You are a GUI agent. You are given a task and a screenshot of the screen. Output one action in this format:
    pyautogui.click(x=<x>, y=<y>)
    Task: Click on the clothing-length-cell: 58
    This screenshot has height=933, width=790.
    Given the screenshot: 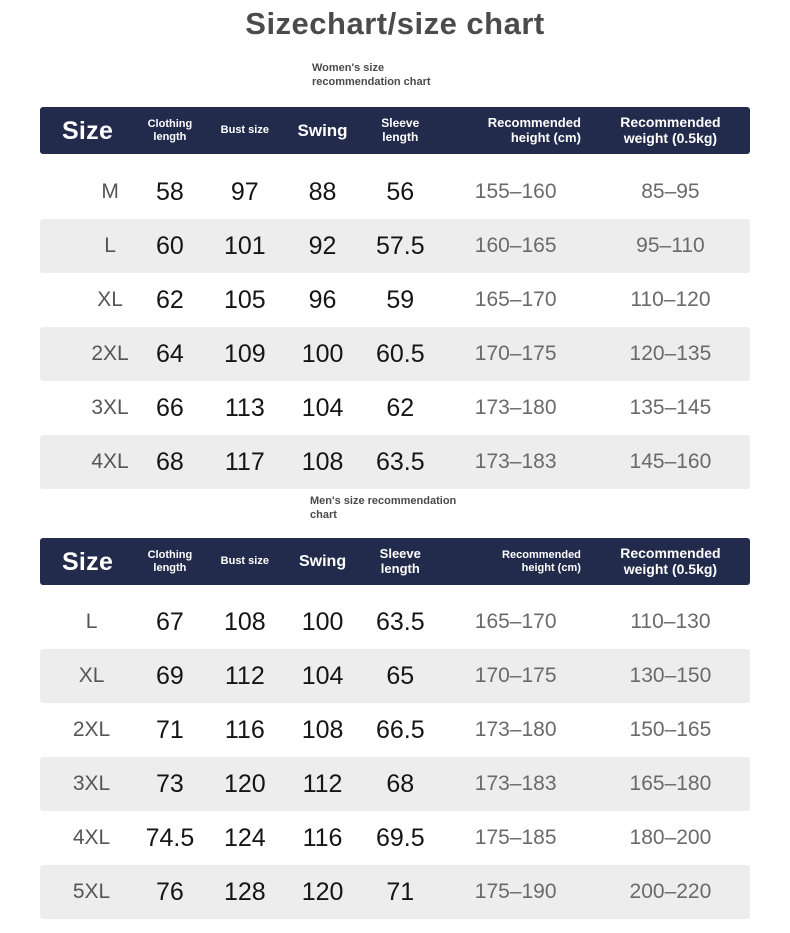 What is the action you would take?
    pyautogui.click(x=170, y=191)
    